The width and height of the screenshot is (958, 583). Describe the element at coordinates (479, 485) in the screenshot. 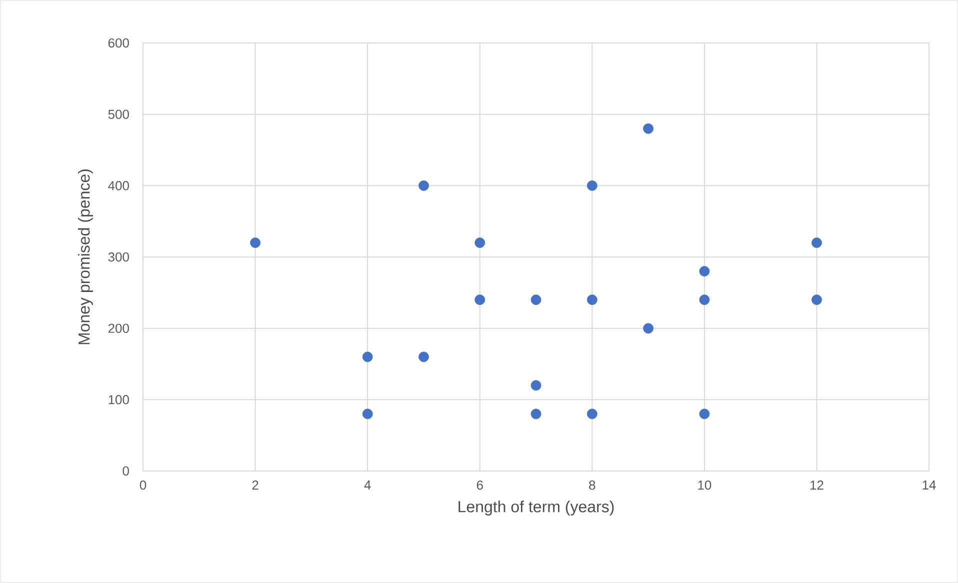

I see `x-tick-label: 6` at that location.